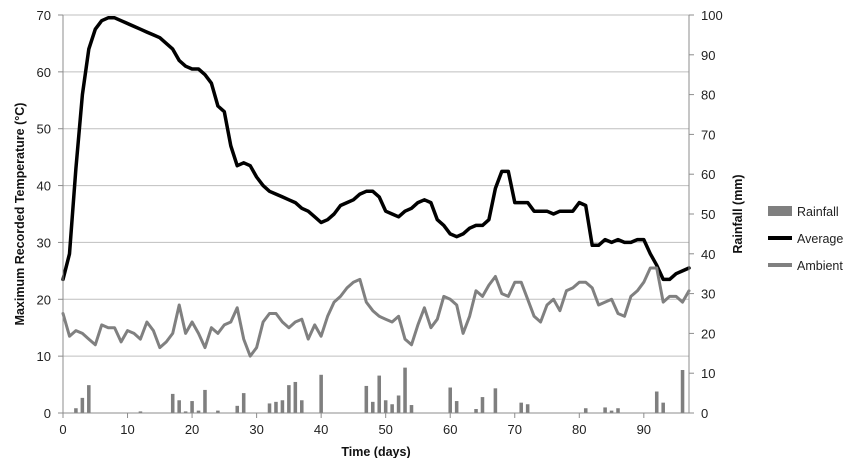 The width and height of the screenshot is (861, 458). I want to click on y-left-tick-label: 50, so click(44, 129).